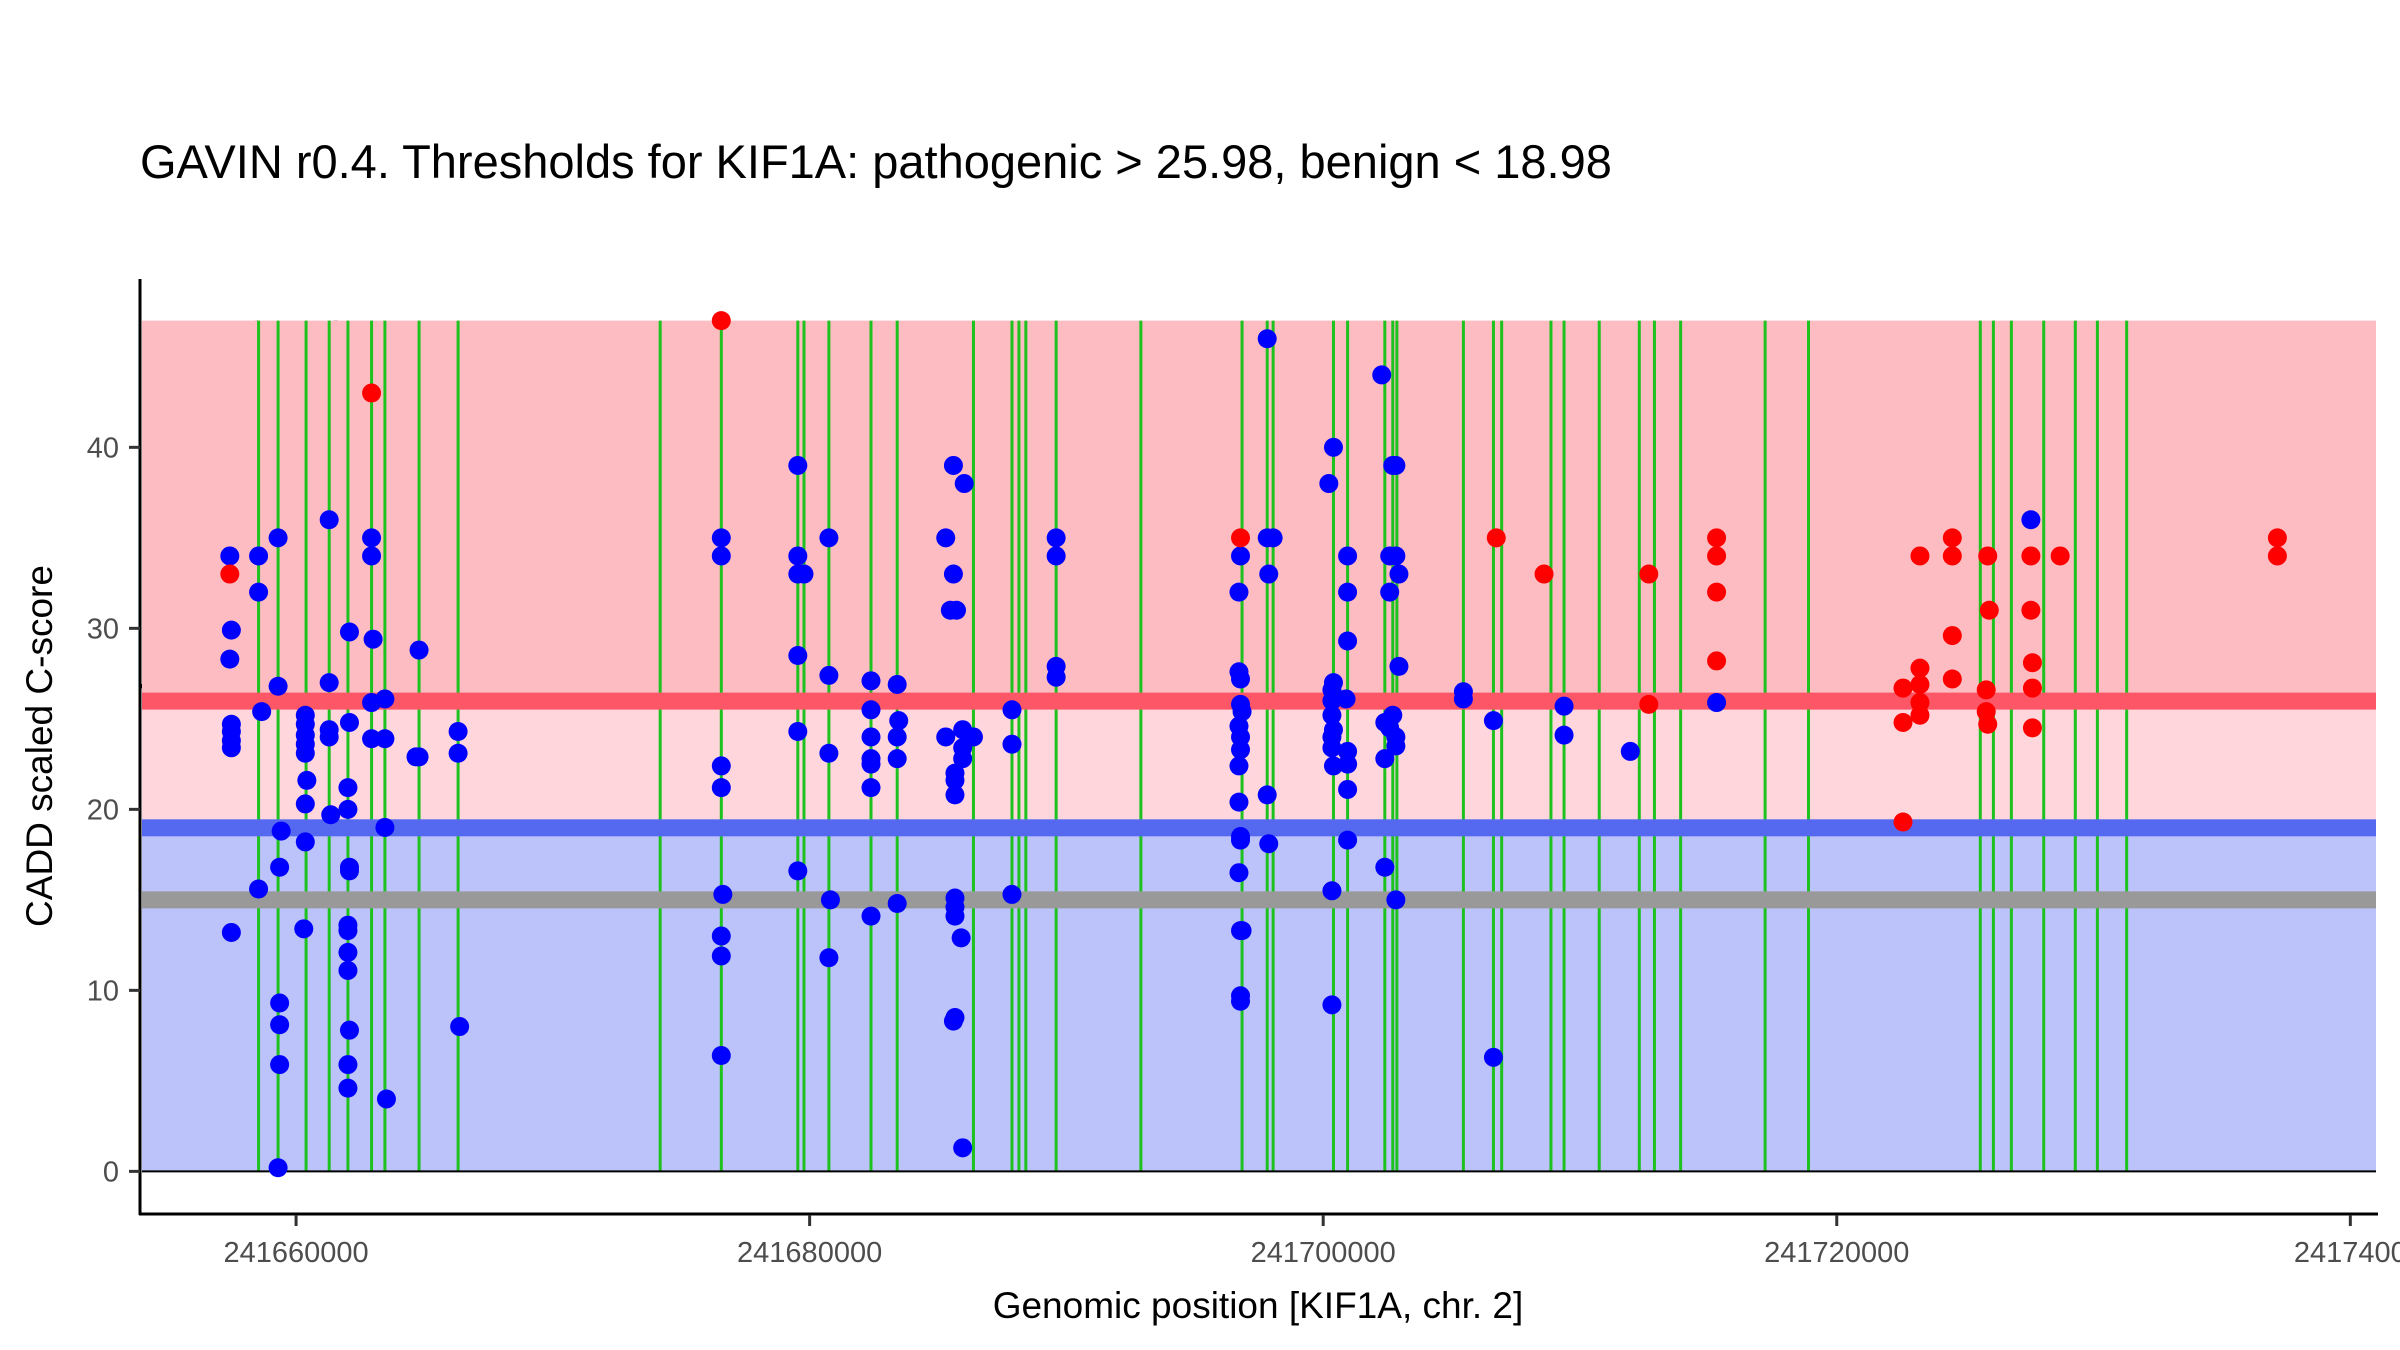 The width and height of the screenshot is (2400, 1350). Describe the element at coordinates (113, 810) in the screenshot. I see `y-ticks: 0 10 20 30 40` at that location.